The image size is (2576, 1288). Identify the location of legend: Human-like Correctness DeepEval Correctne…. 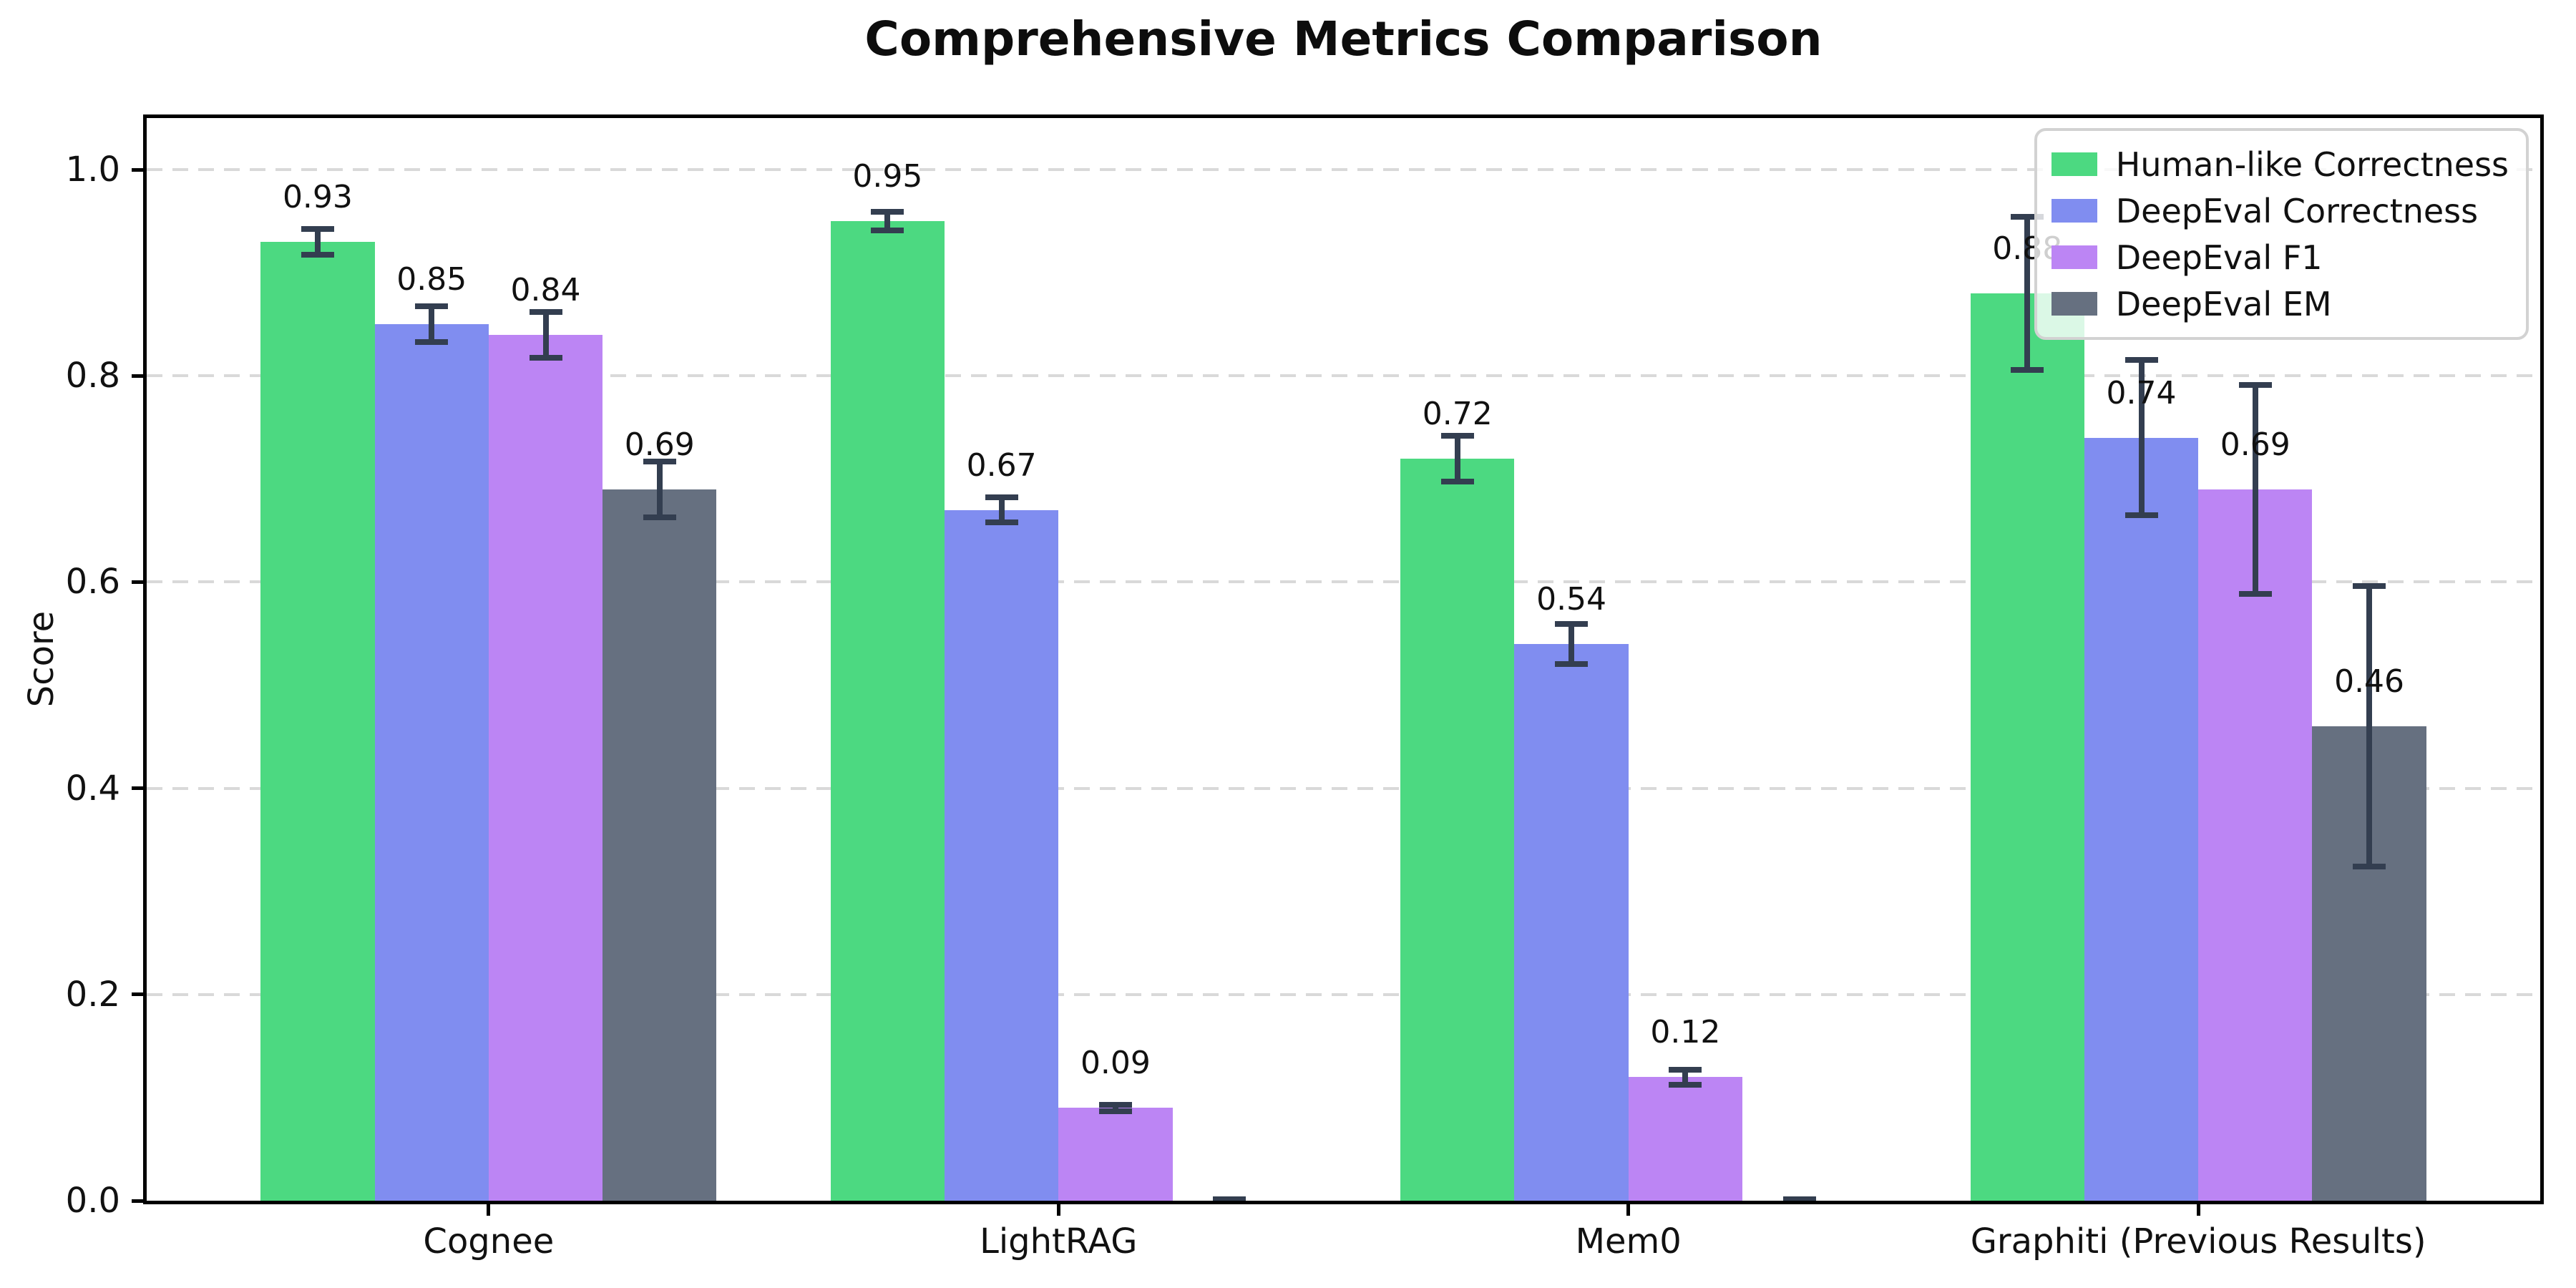
(2281, 234).